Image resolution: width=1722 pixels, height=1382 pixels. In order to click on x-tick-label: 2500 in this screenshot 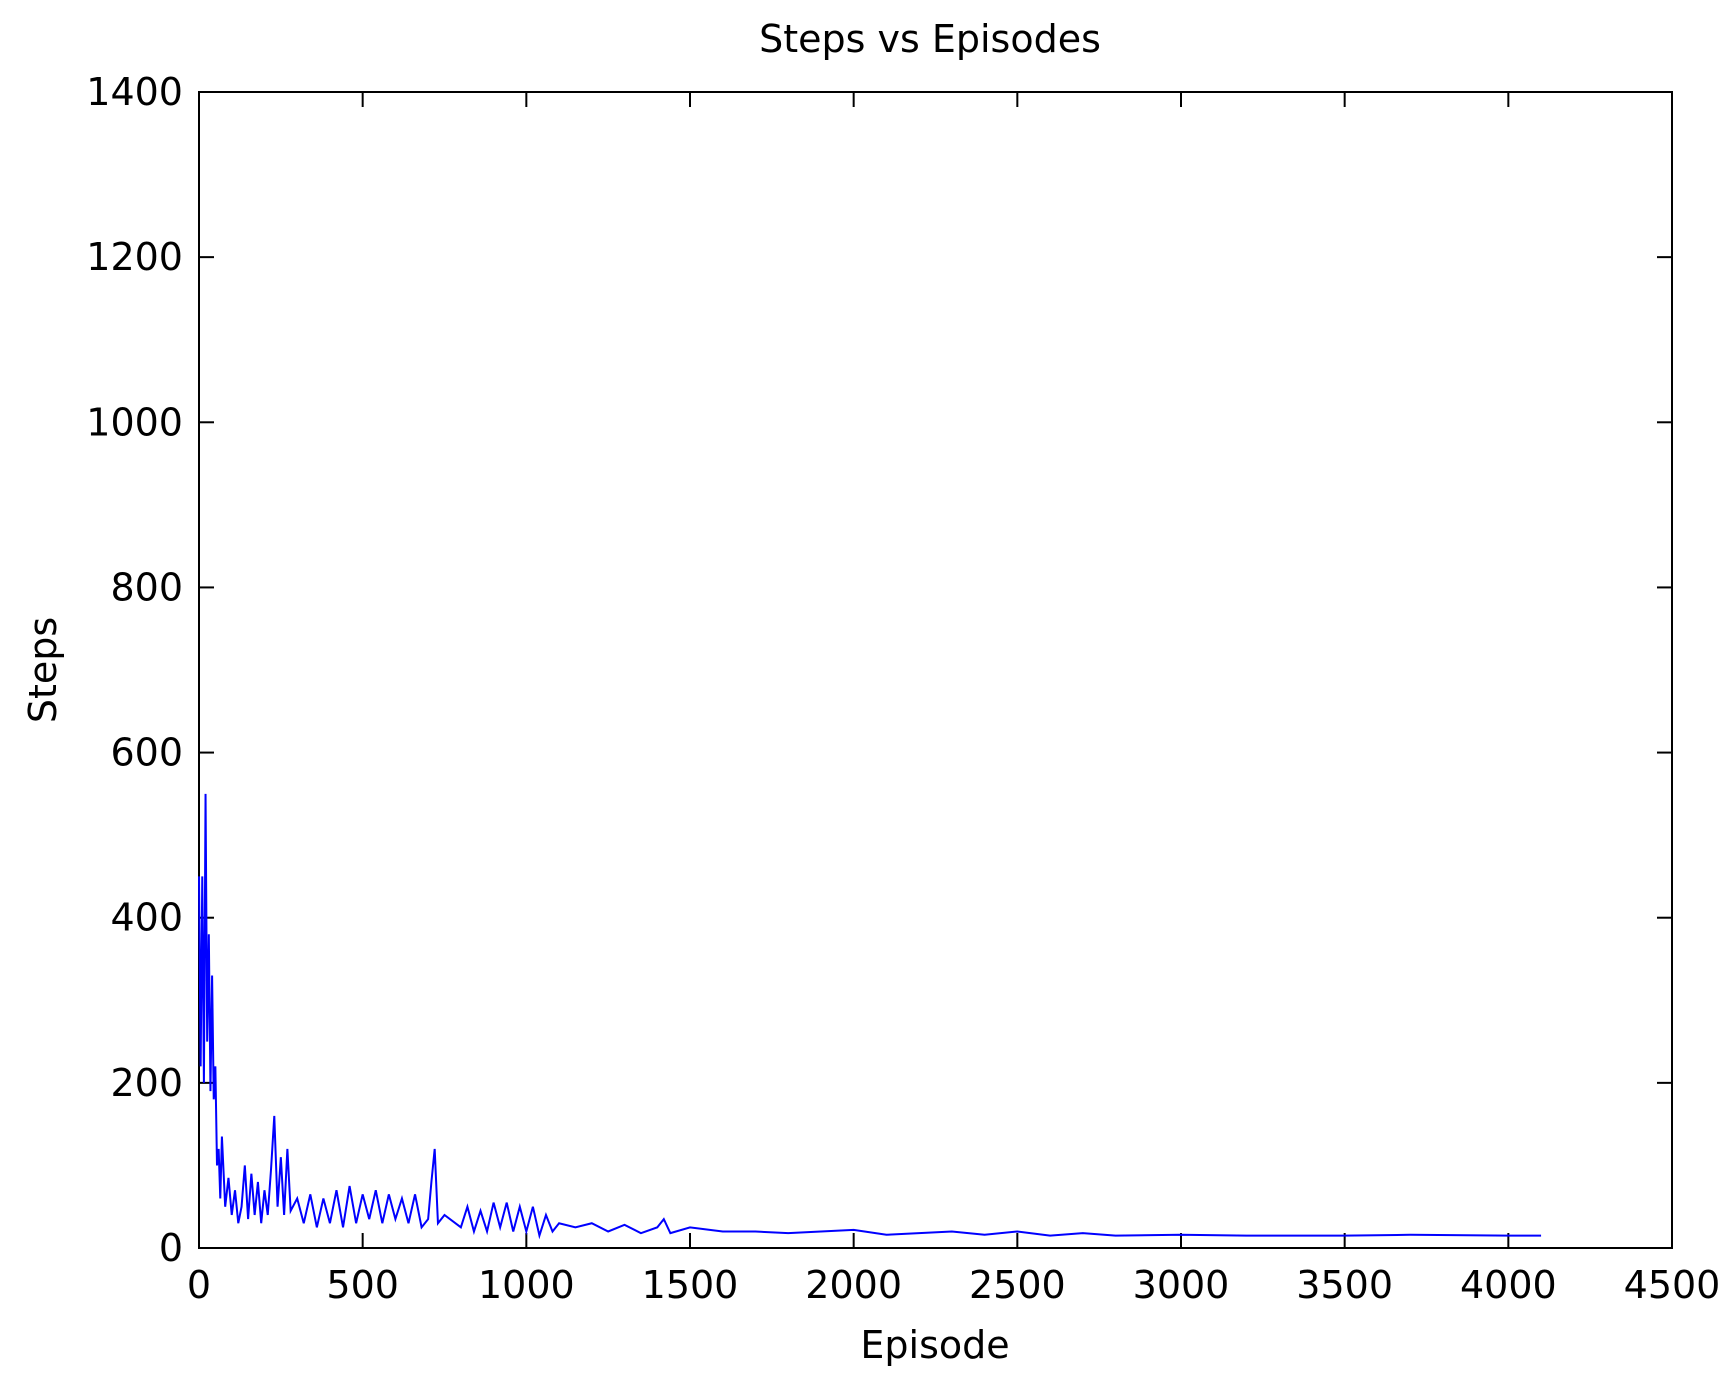, I will do `click(1017, 1285)`.